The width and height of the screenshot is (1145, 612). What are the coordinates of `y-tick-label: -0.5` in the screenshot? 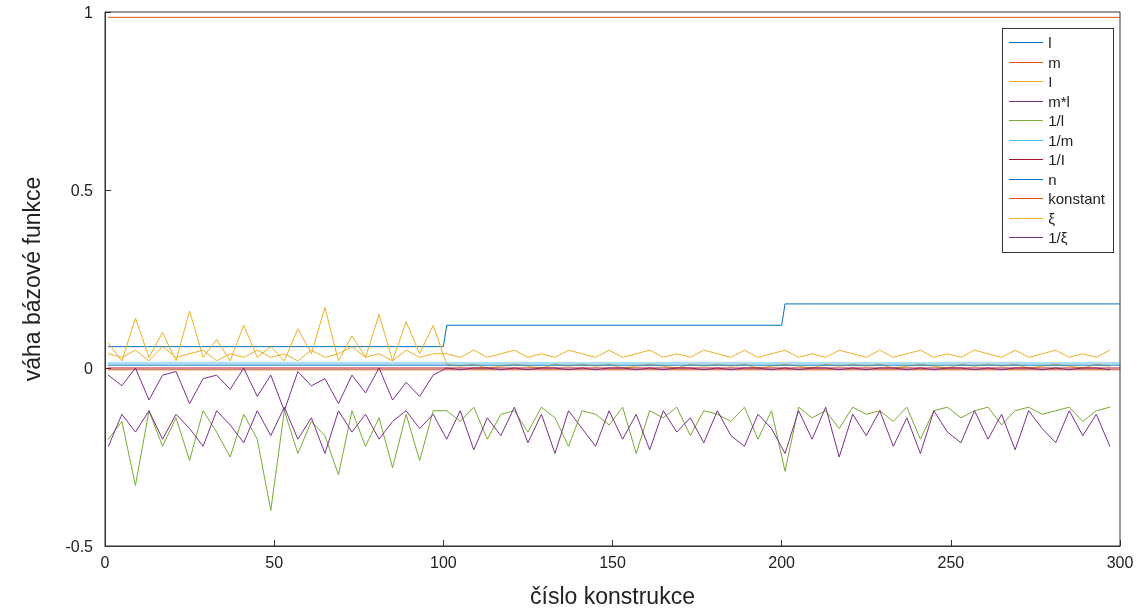 It's located at (79, 546).